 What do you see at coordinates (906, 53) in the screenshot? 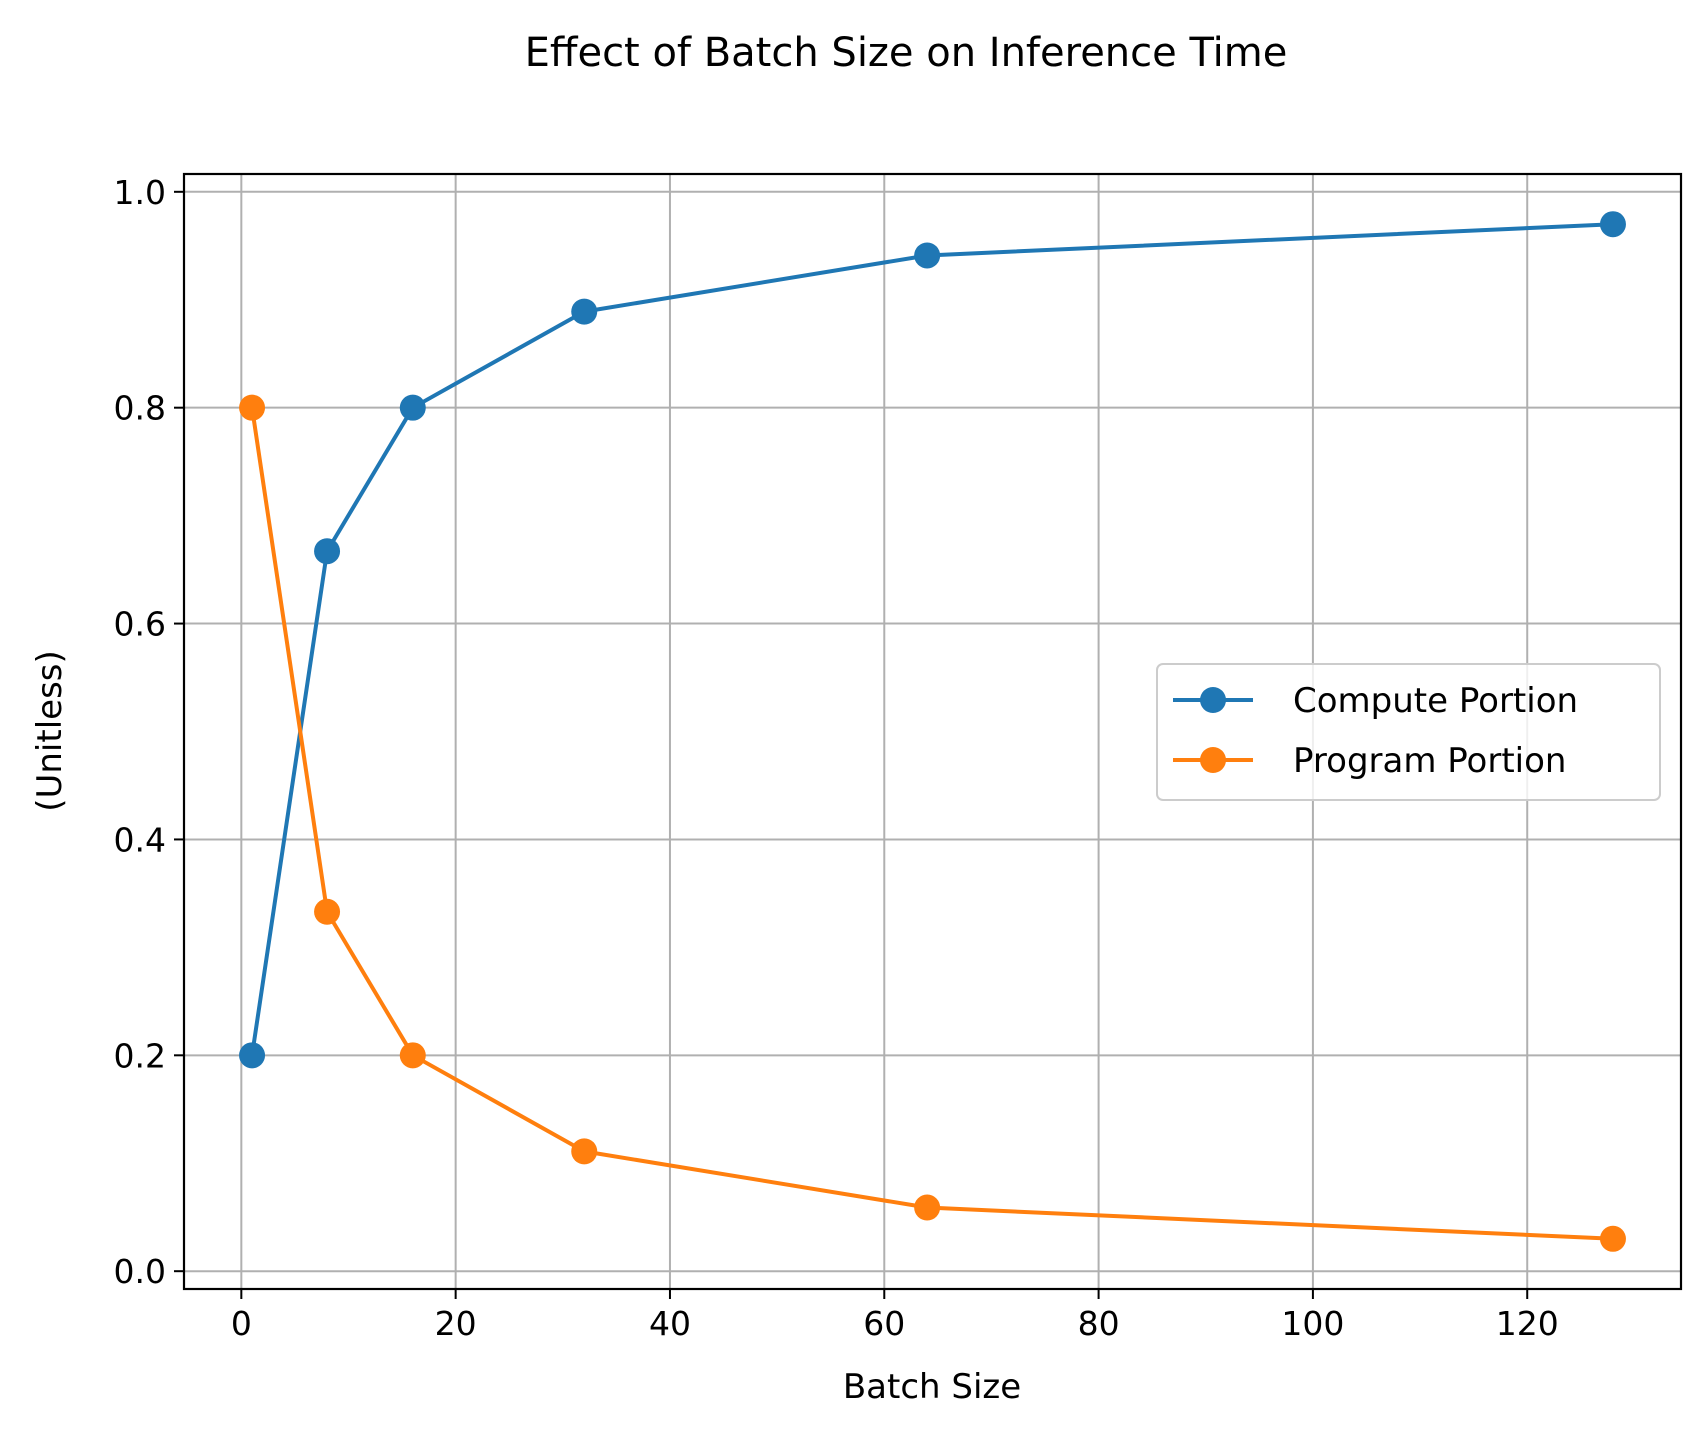
I see `chart-title: Effect of Batch Size on Inference Time` at bounding box center [906, 53].